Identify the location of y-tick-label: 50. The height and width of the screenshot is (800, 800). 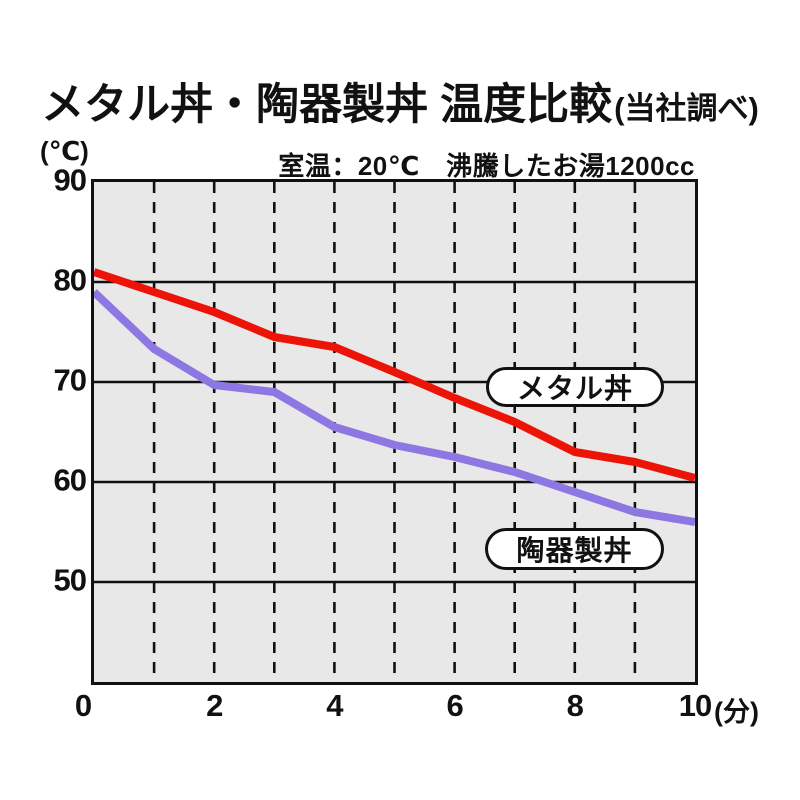
(70, 580).